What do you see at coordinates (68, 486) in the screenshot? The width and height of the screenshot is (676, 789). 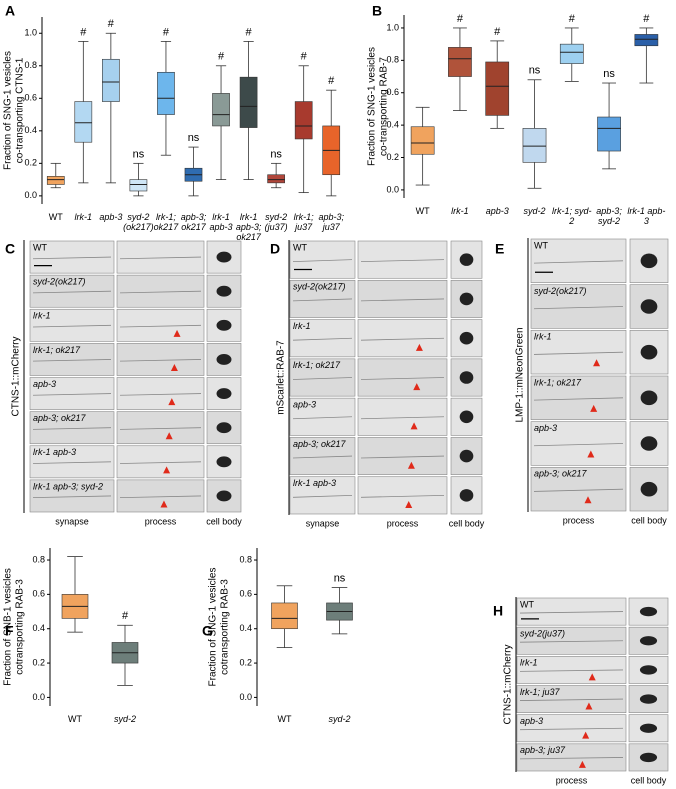 I see `genotype-label: lrk-1 apb-3; syd-2` at bounding box center [68, 486].